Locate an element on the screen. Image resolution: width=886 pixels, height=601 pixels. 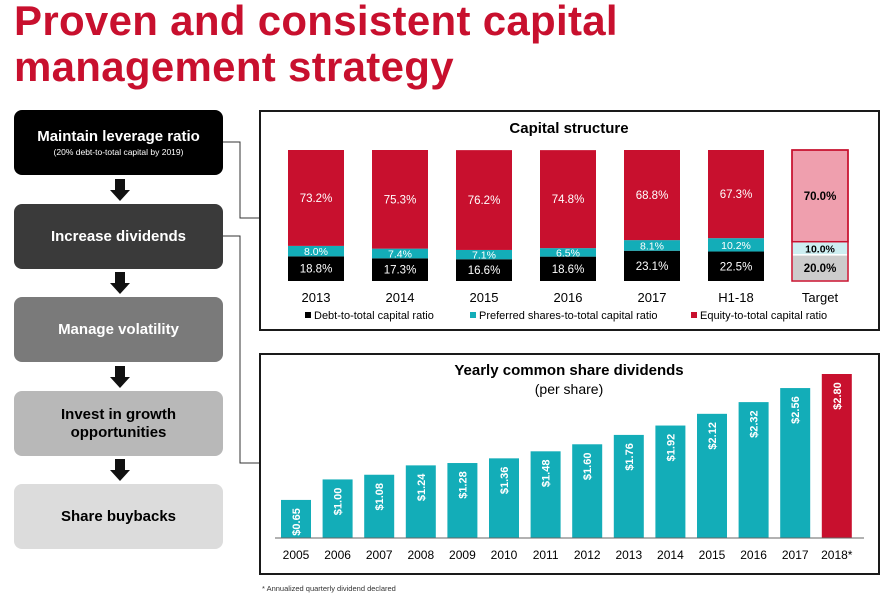
title-line-1: Proven and consistent capital is located at coordinates (316, 22).